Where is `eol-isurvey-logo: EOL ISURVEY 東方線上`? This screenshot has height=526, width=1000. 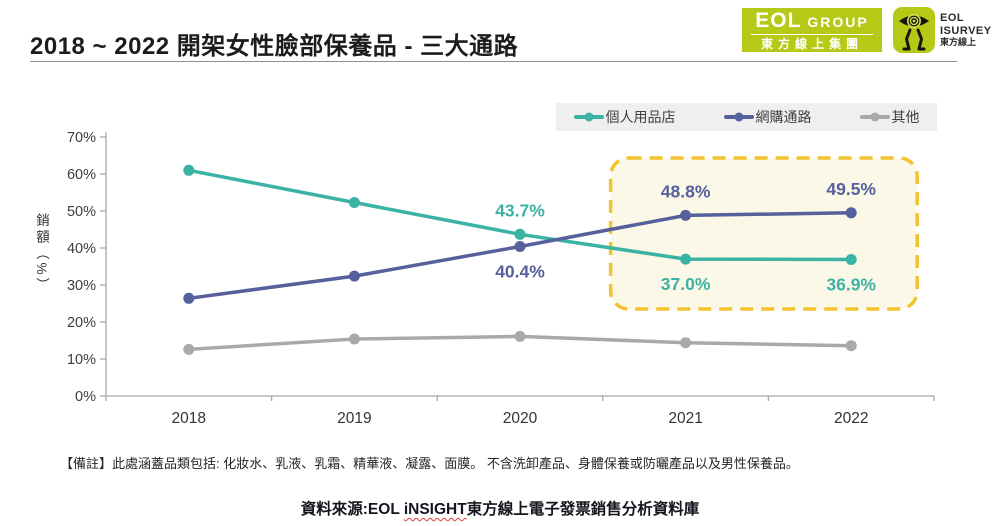 eol-isurvey-logo: EOL ISURVEY 東方線上 is located at coordinates (942, 30).